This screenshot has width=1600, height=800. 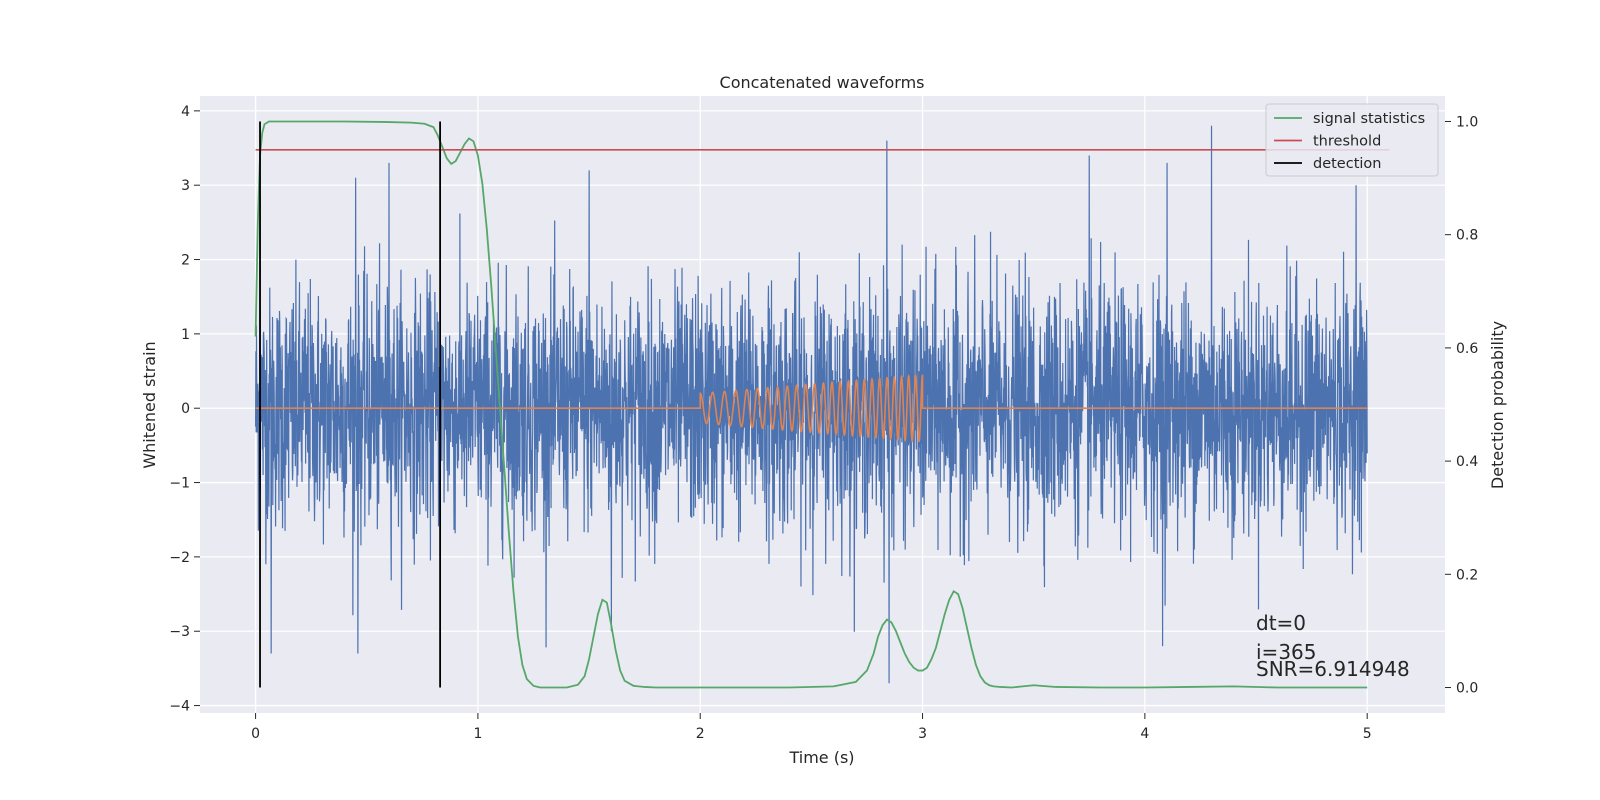 I want to click on x-tick-label: 1, so click(x=477, y=734).